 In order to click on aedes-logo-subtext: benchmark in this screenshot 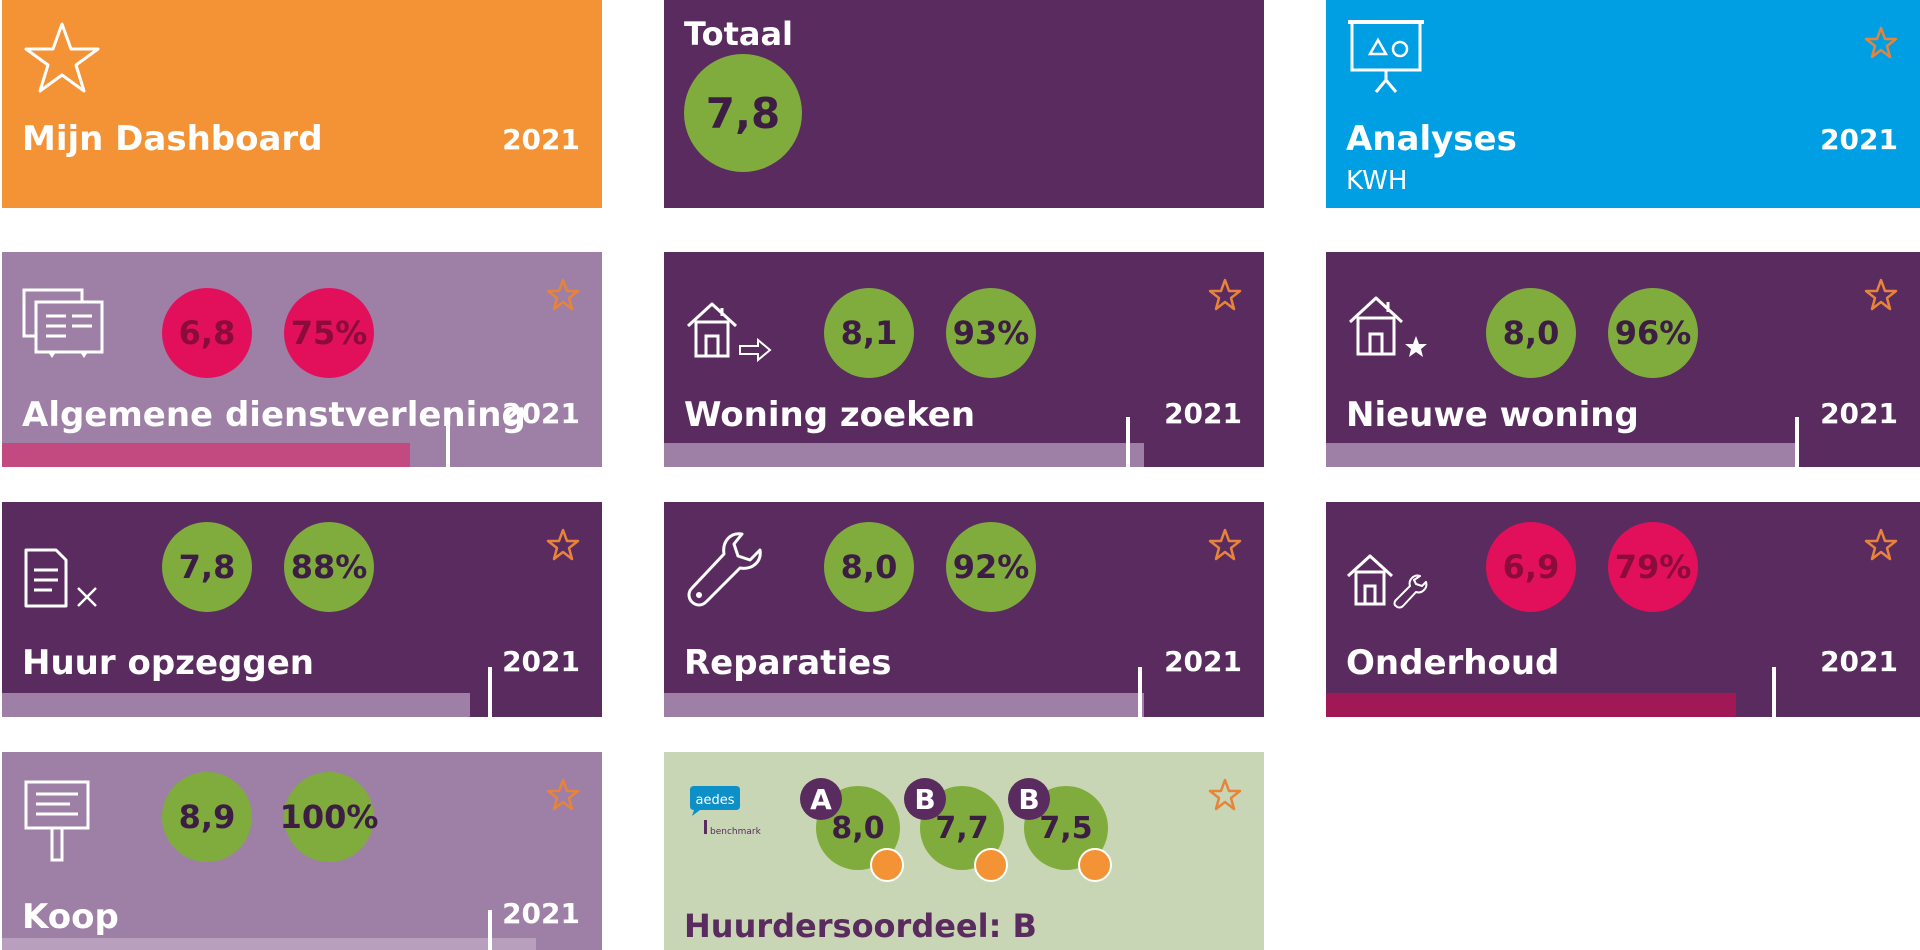, I will do `click(736, 832)`.